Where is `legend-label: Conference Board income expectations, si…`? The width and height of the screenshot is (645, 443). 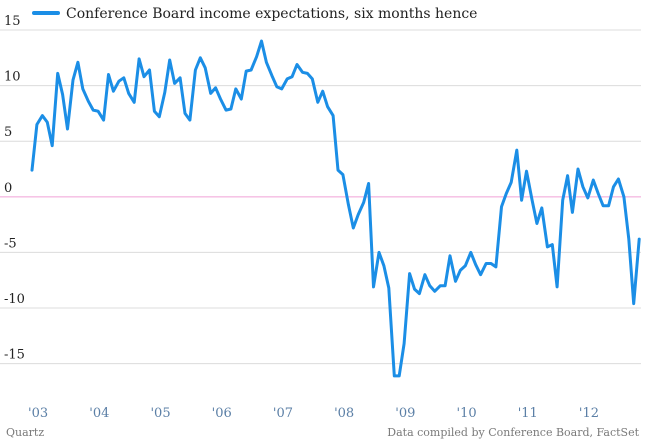
legend-label: Conference Board income expectations, si… is located at coordinates (271, 14).